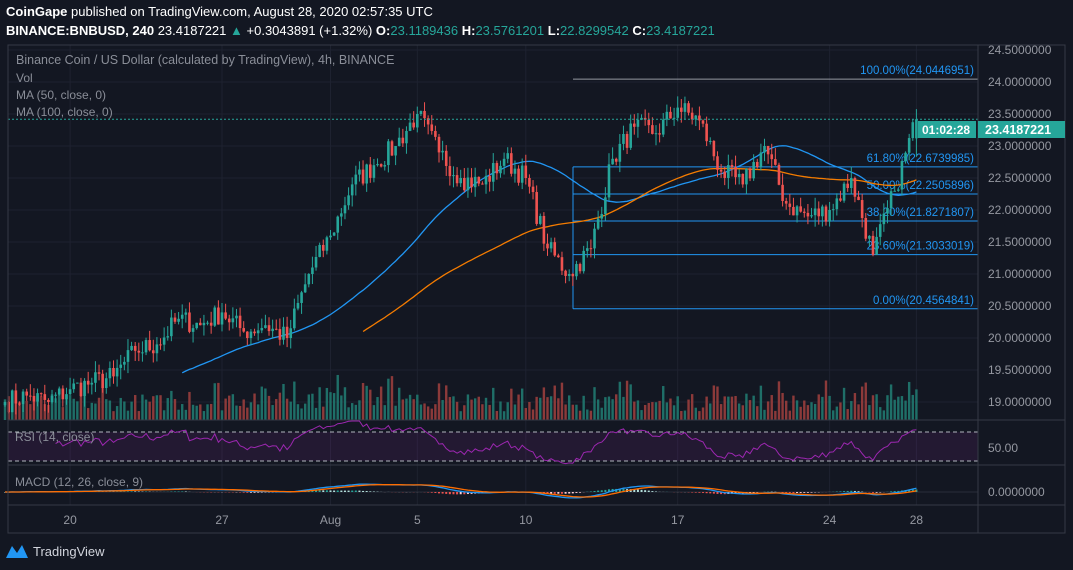 This screenshot has width=1073, height=570. Describe the element at coordinates (554, 30) in the screenshot. I see `low-label: L:` at that location.